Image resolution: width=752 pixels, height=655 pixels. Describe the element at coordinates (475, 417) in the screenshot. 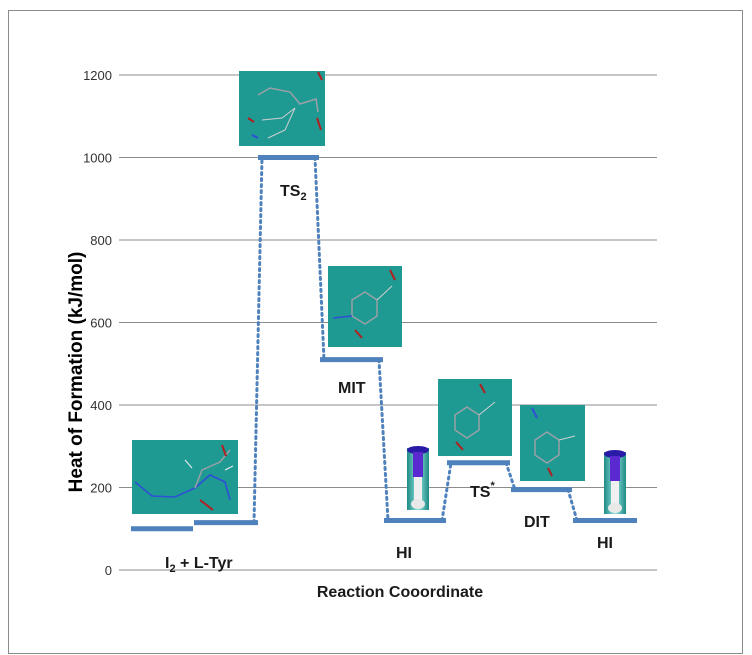

I see `structure-image-ts-star` at that location.